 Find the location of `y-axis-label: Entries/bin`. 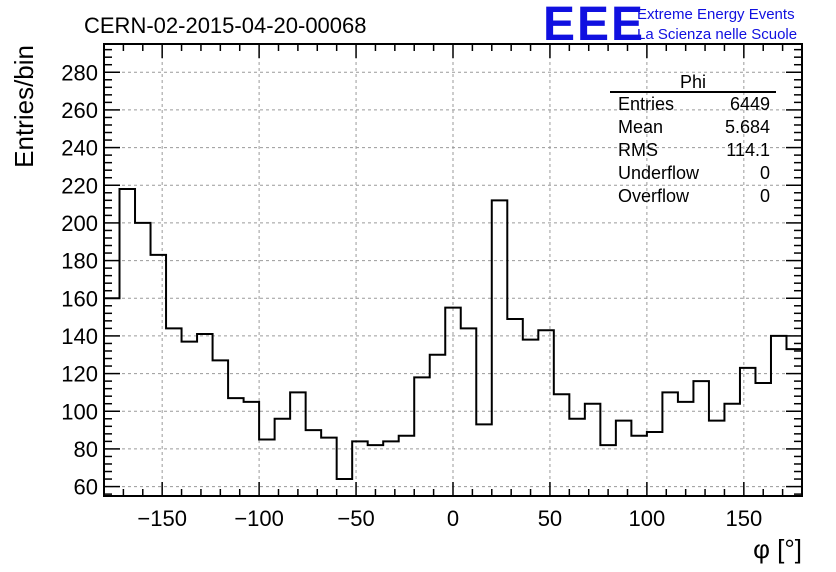

y-axis-label: Entries/bin is located at coordinates (24, 106).